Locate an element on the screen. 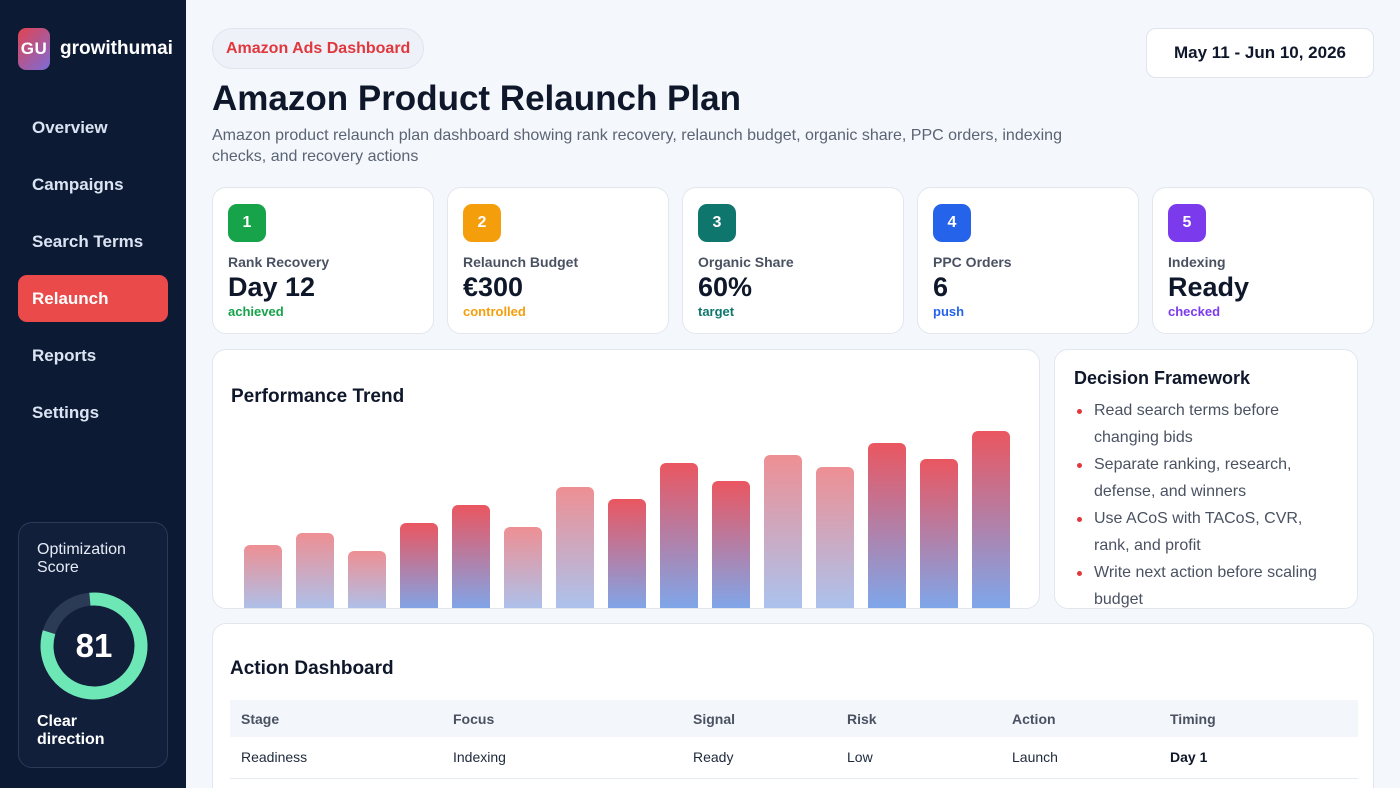 The image size is (1400, 788). date-range-picker: May 11 - Jun 10, 2026 is located at coordinates (1260, 53).